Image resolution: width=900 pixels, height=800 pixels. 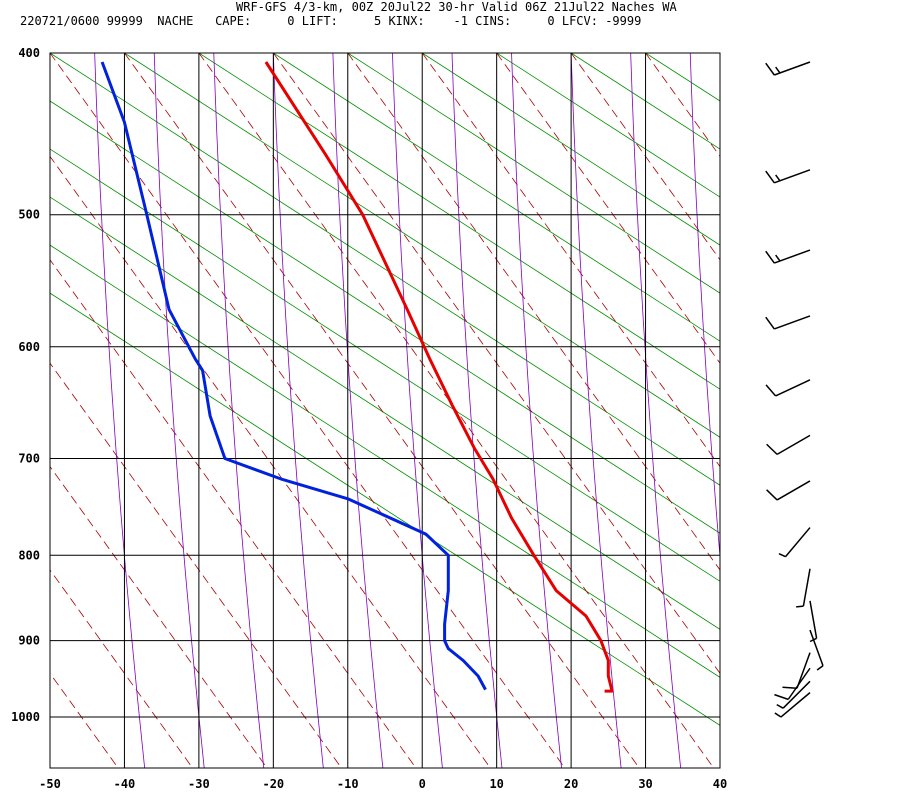 I want to click on x-tick-label: -30, so click(x=199, y=784).